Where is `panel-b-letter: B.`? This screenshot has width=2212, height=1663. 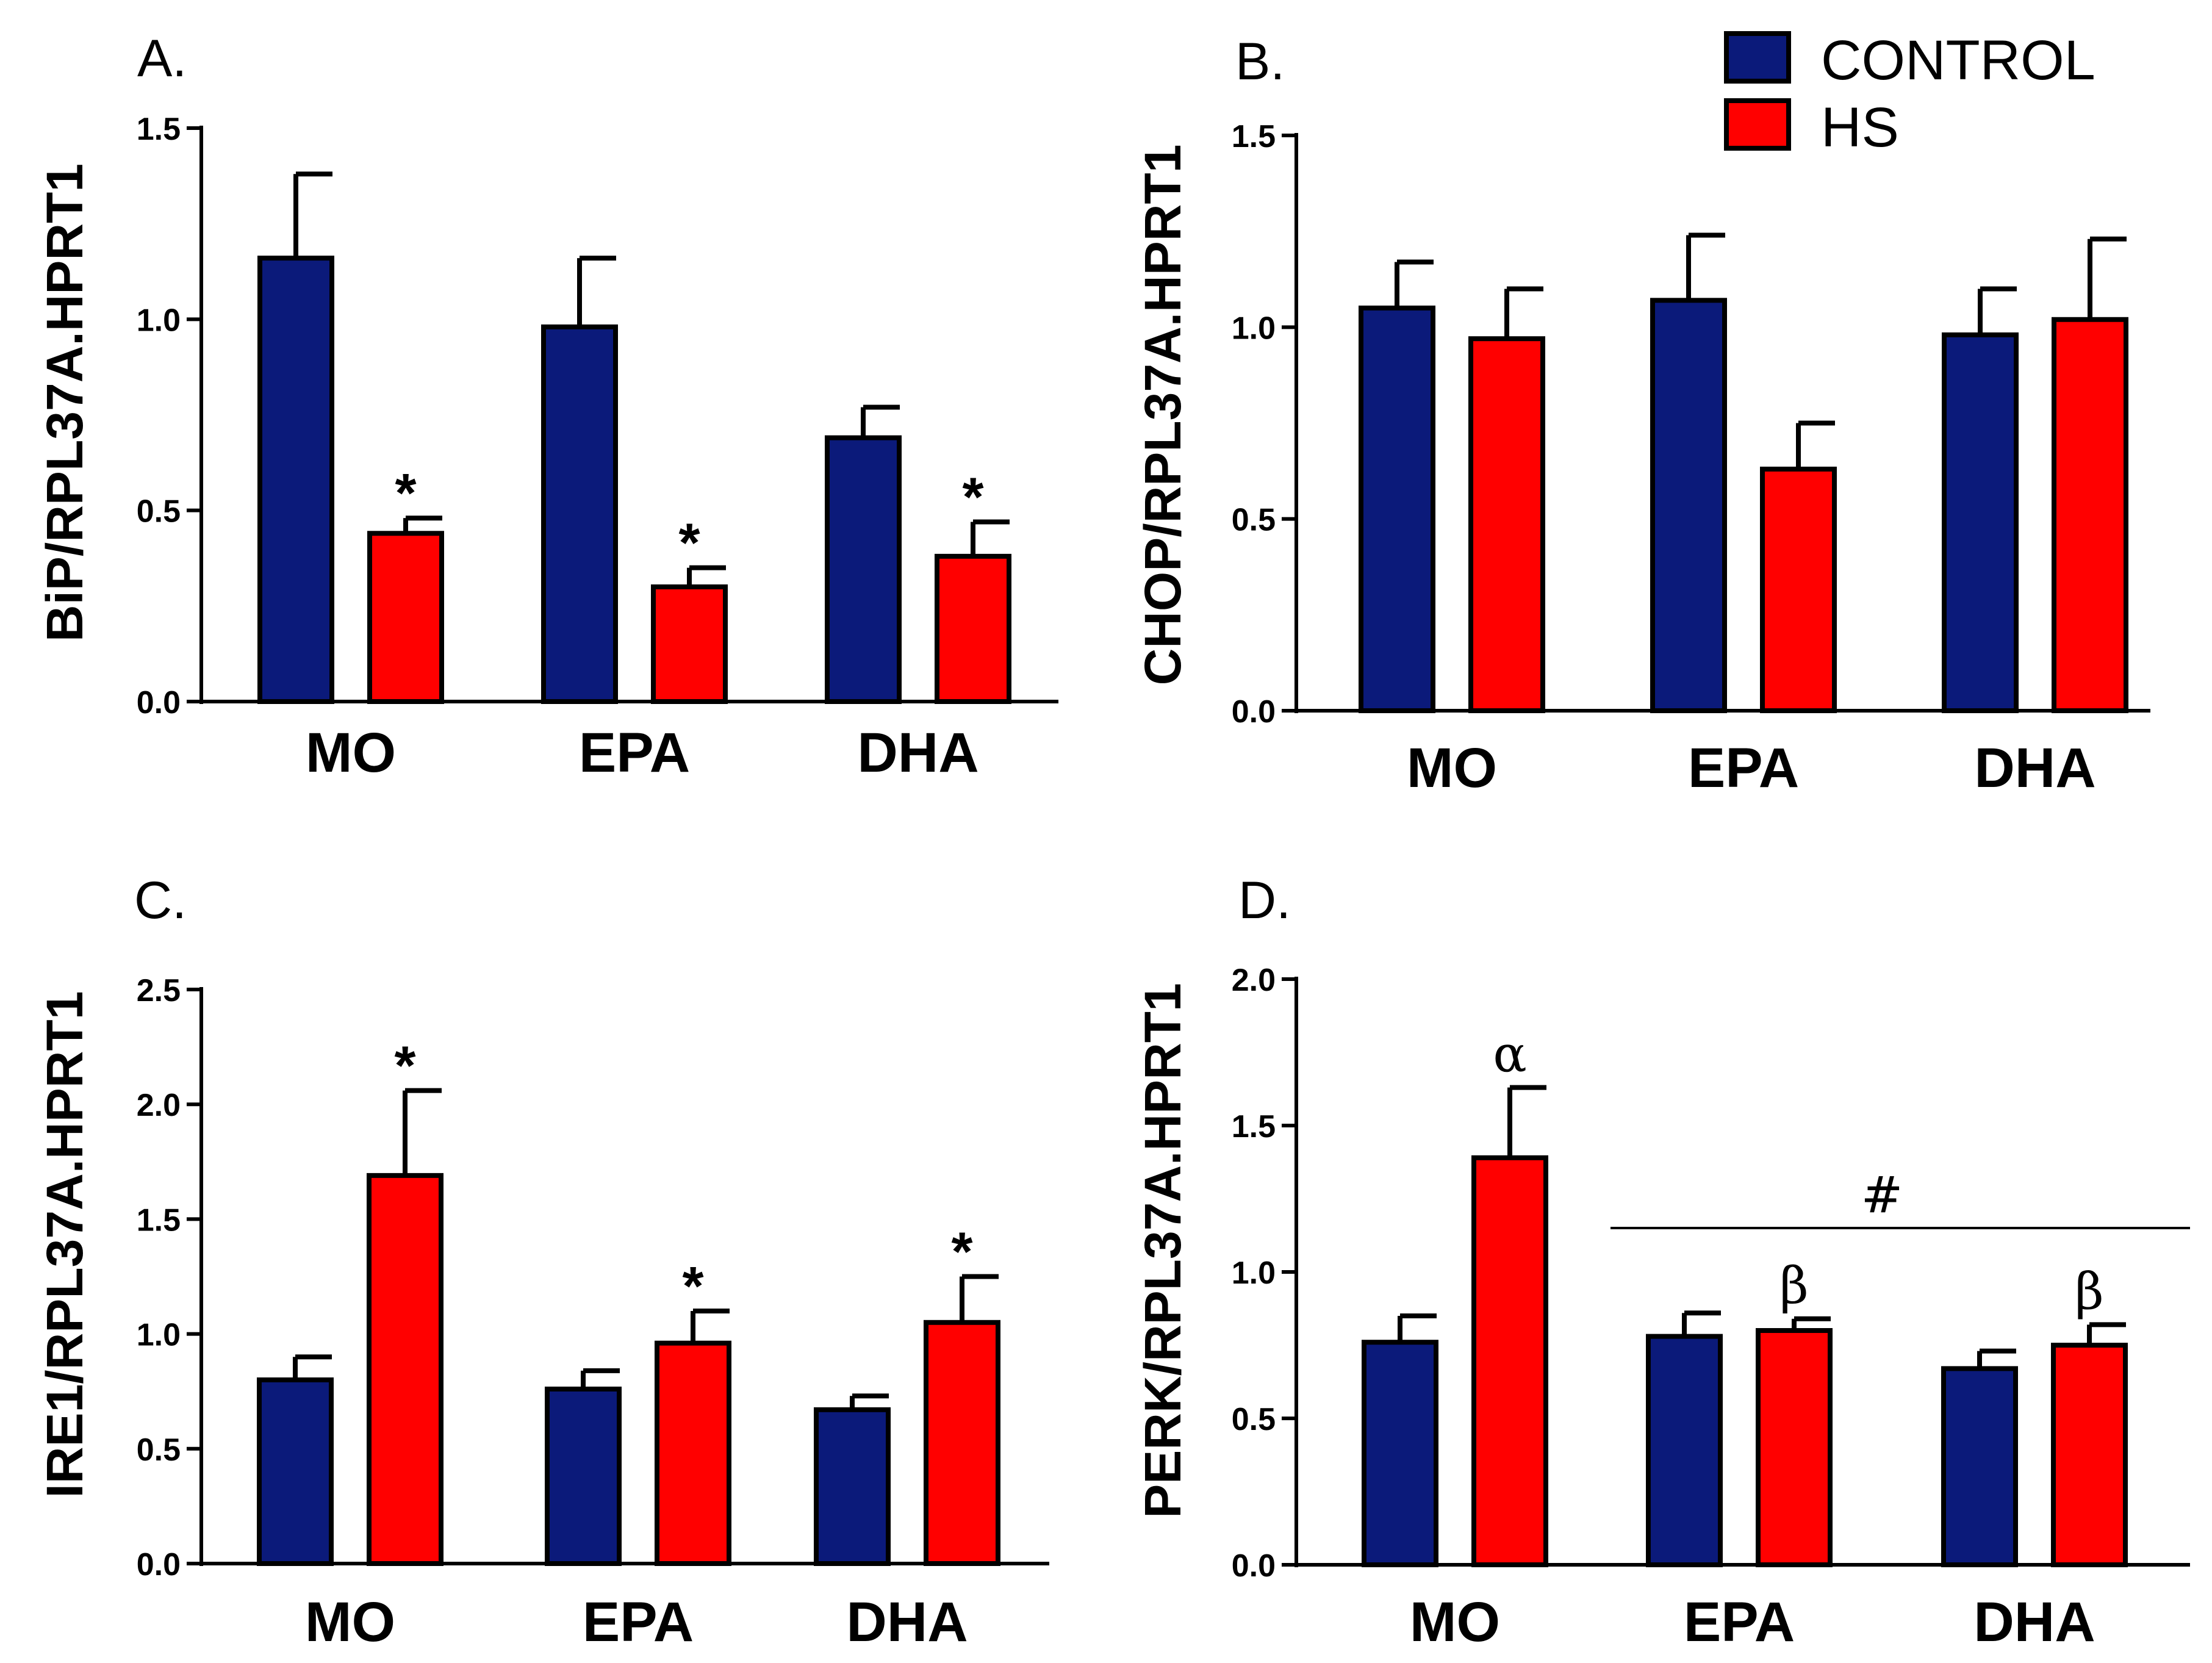 panel-b-letter: B. is located at coordinates (1260, 61).